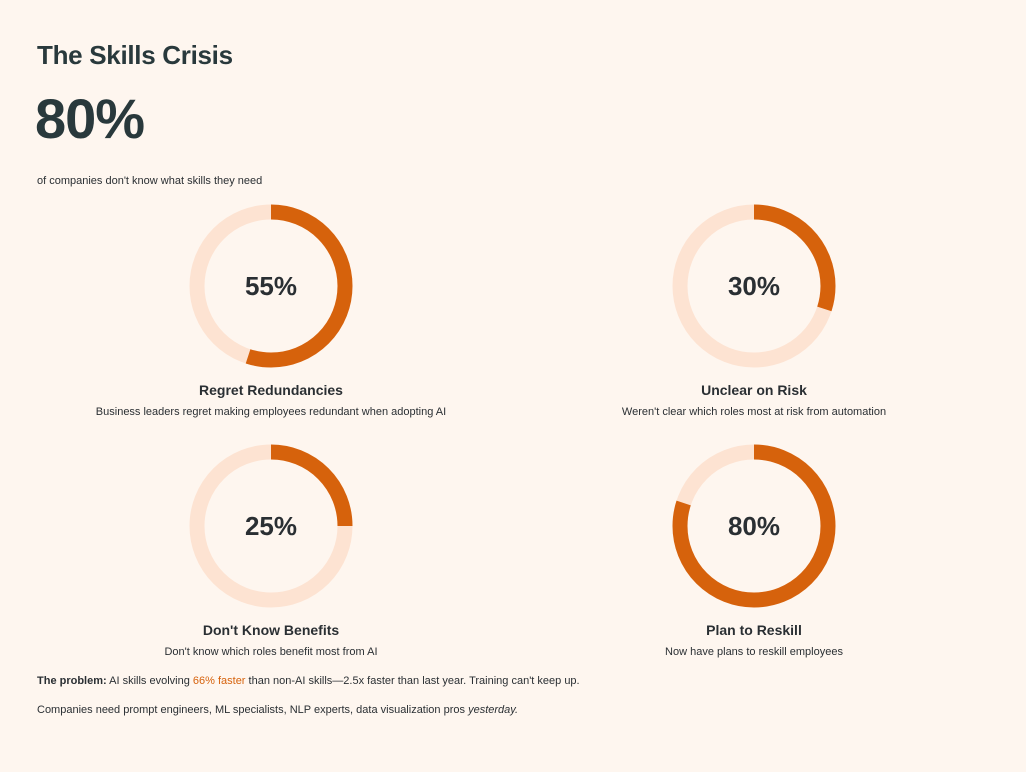 The image size is (1026, 772). I want to click on problem-label: The problem:, so click(72, 681).